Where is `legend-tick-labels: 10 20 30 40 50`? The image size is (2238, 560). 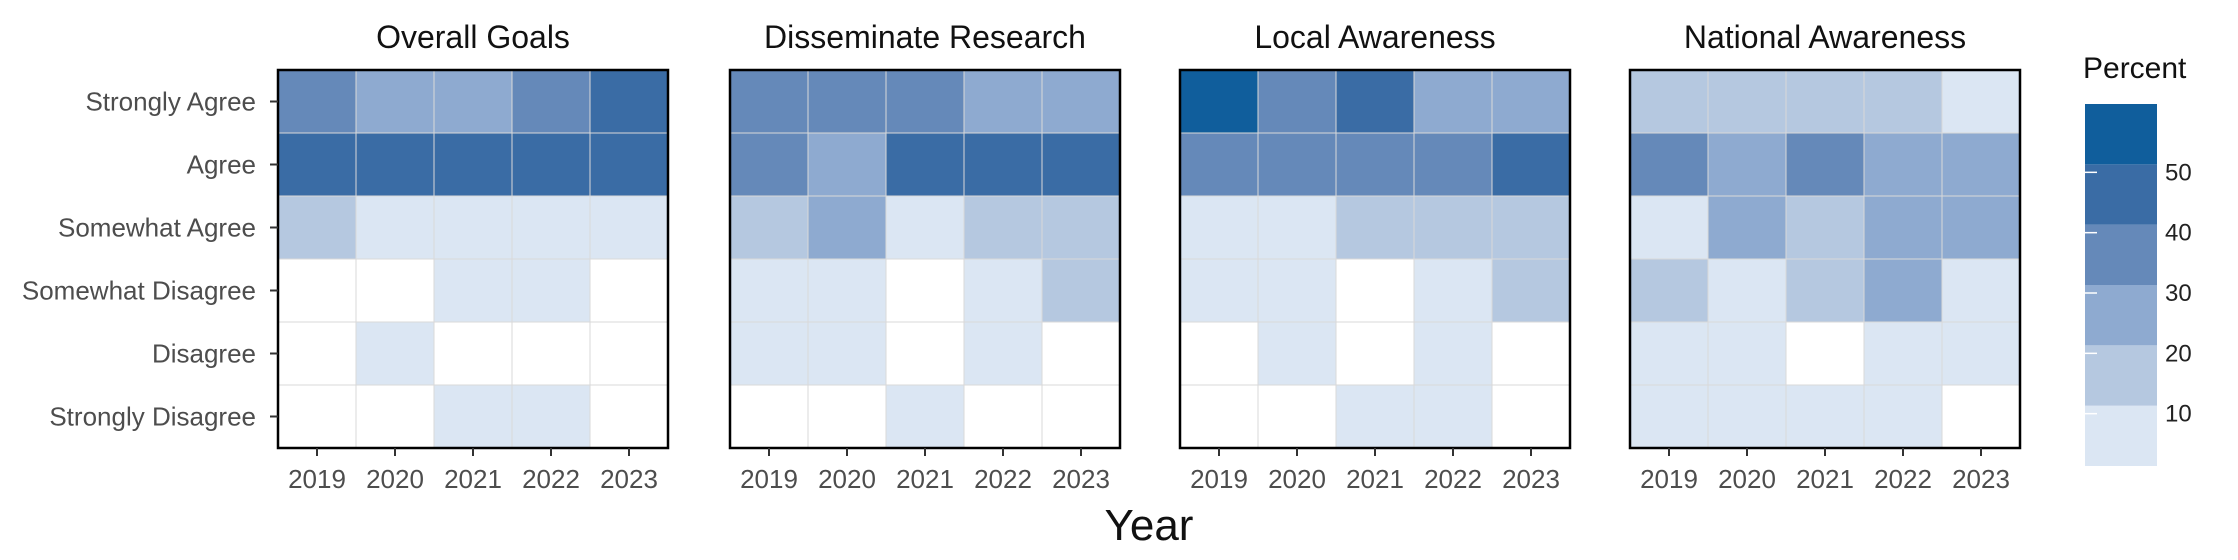
legend-tick-labels: 10 20 30 40 50 is located at coordinates (2138, 293).